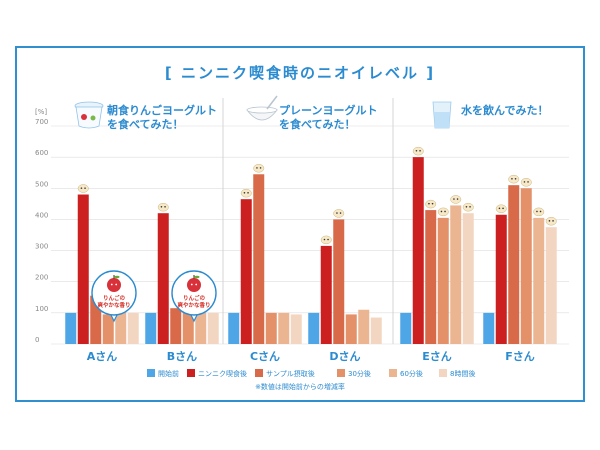 The height and width of the screenshot is (450, 600). What do you see at coordinates (41, 215) in the screenshot?
I see `y-tick-label: 400` at bounding box center [41, 215].